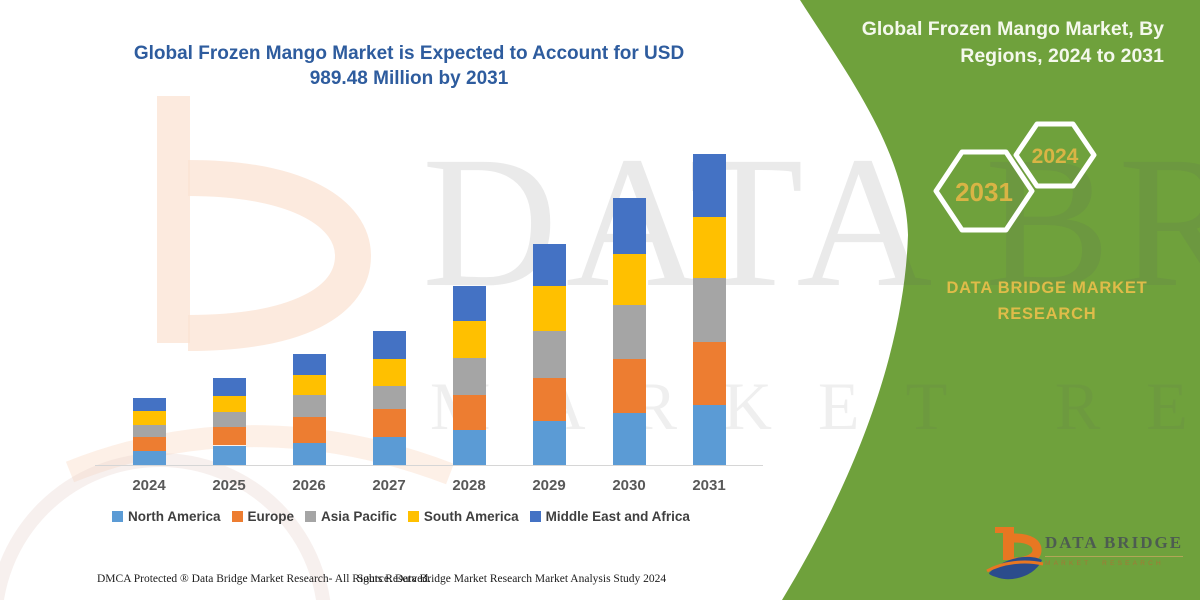  What do you see at coordinates (389, 485) in the screenshot?
I see `x-axis-label: 2027` at bounding box center [389, 485].